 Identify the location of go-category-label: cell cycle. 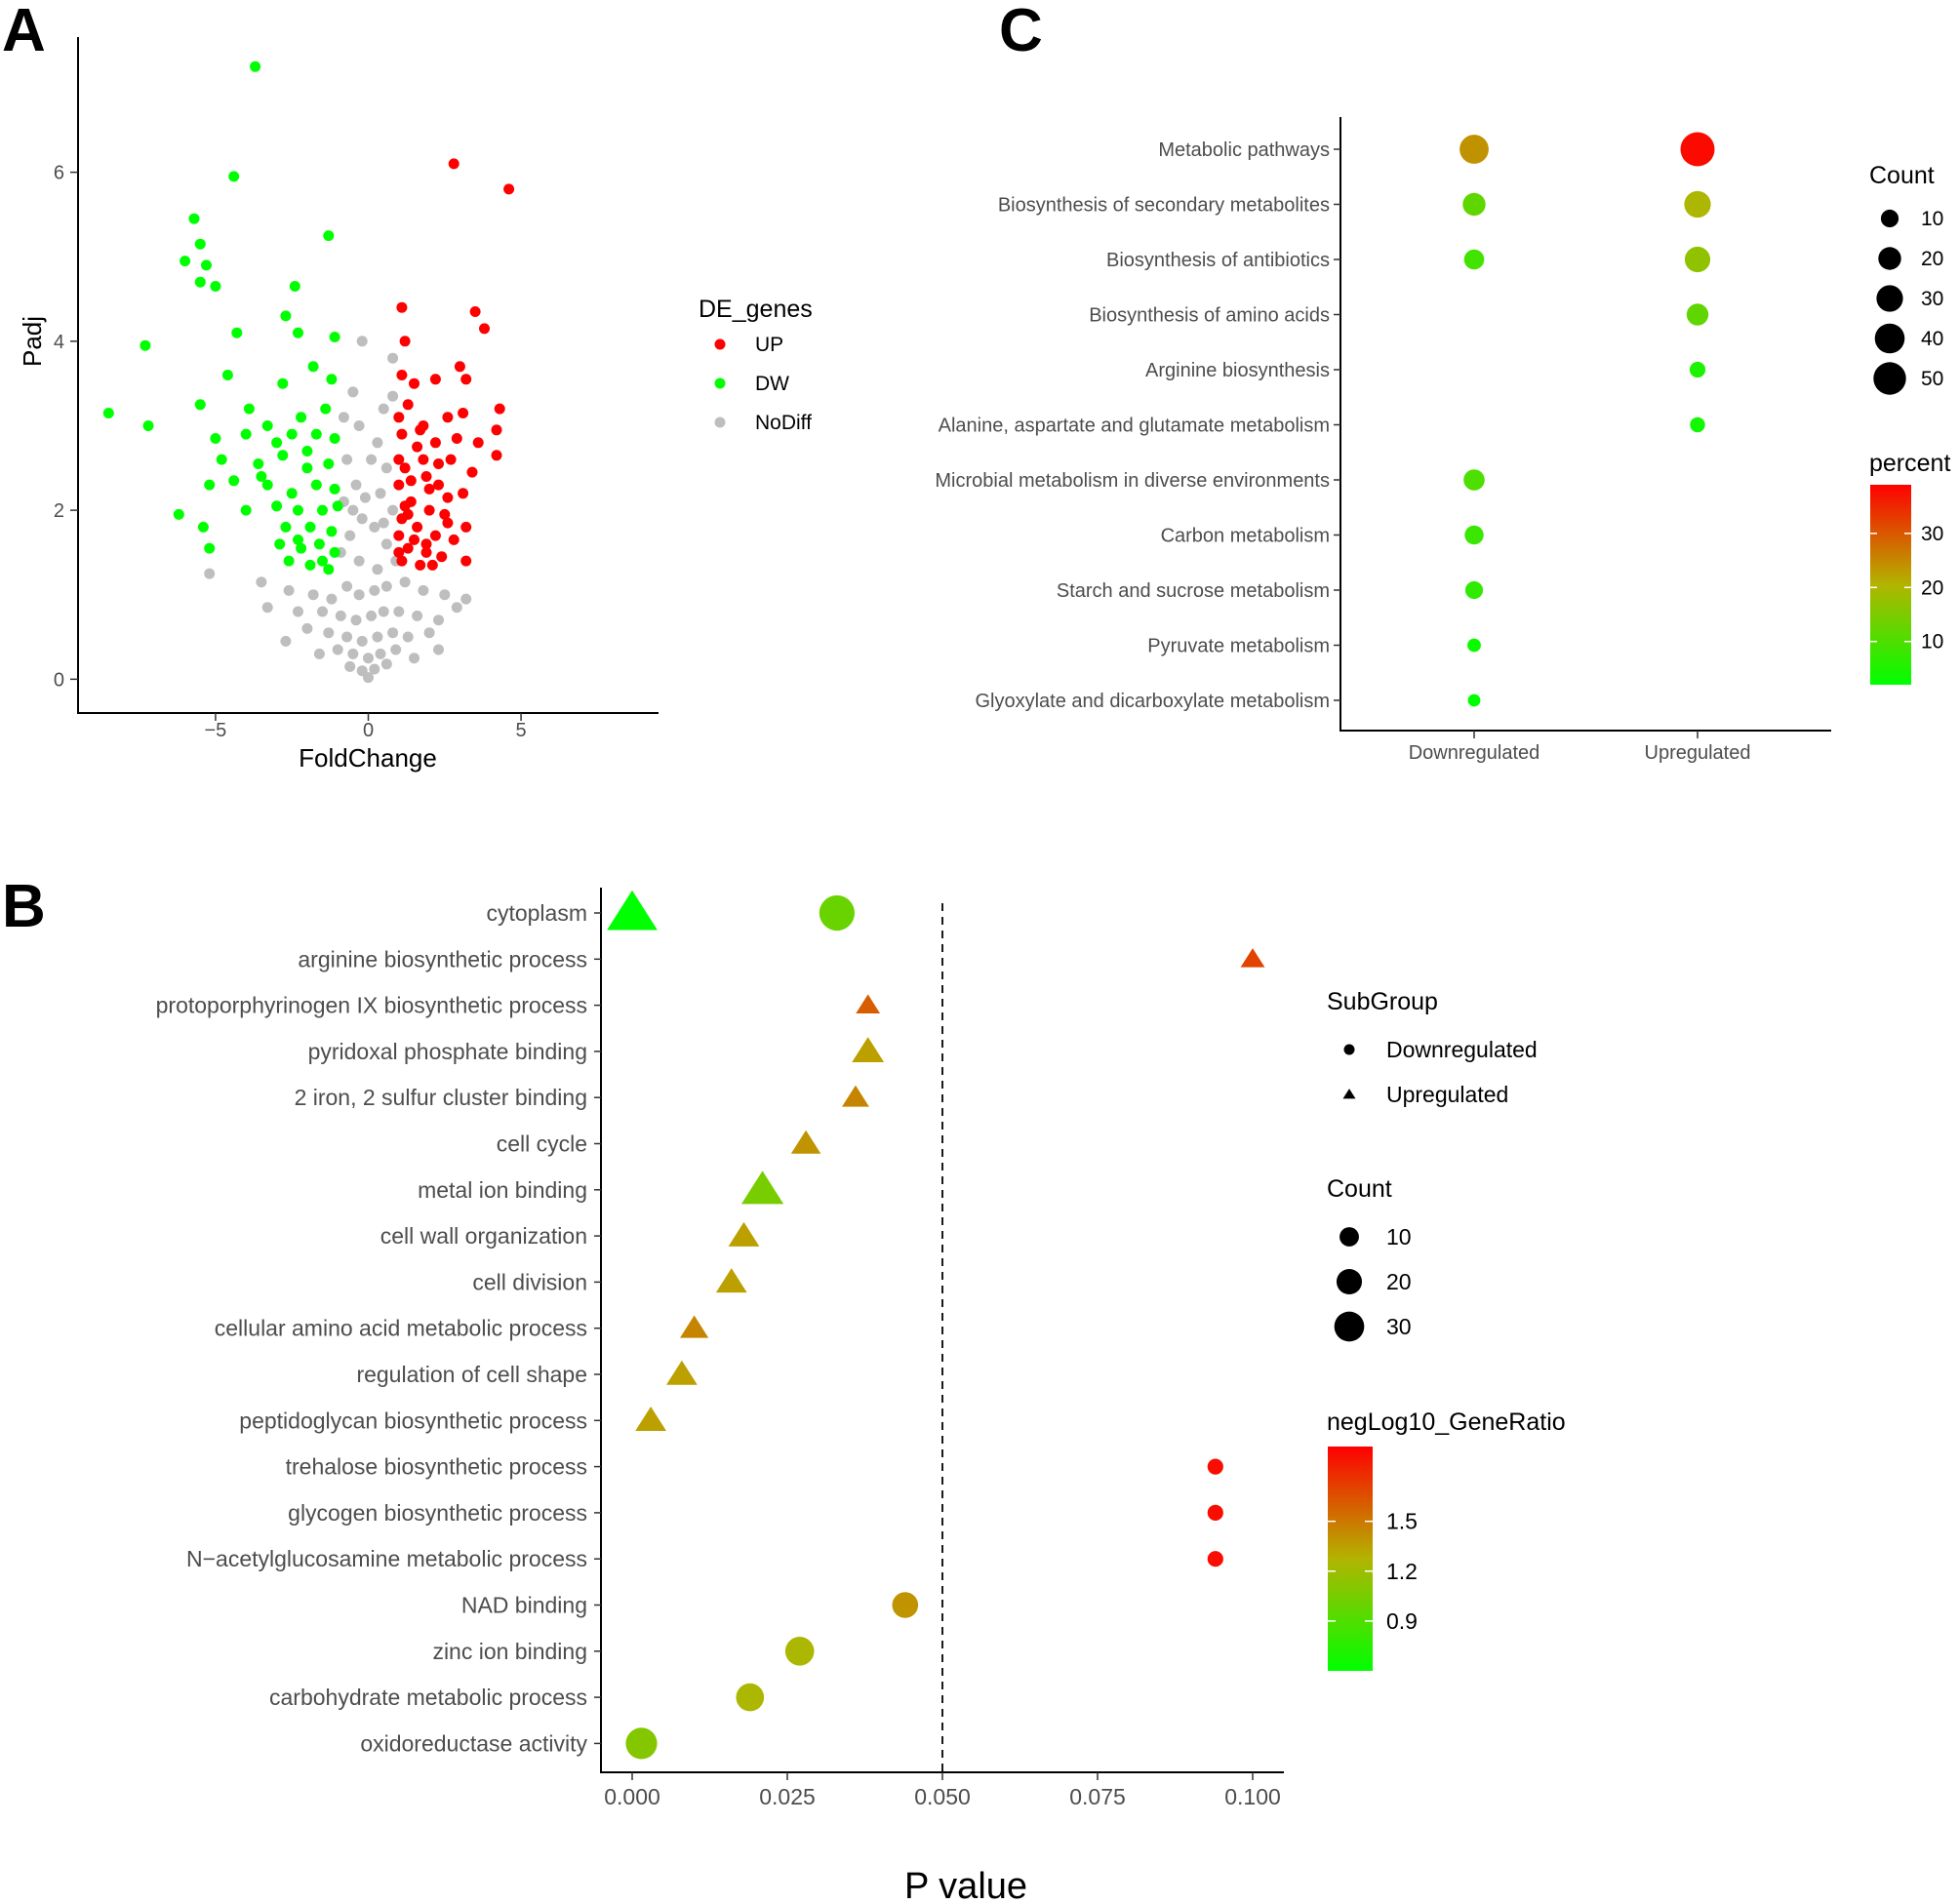
(542, 1144).